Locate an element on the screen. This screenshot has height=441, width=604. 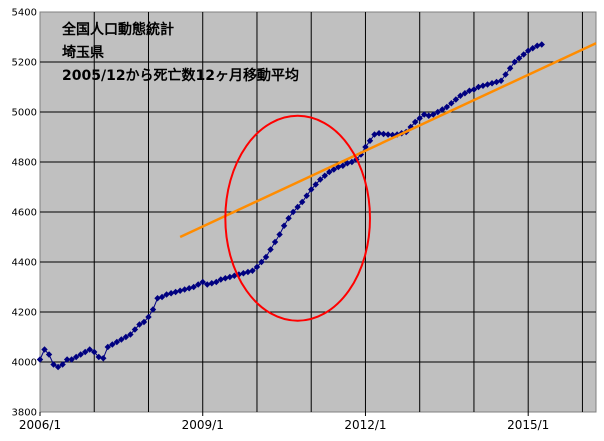
y-tick-label: 4600 is located at coordinates (24, 213).